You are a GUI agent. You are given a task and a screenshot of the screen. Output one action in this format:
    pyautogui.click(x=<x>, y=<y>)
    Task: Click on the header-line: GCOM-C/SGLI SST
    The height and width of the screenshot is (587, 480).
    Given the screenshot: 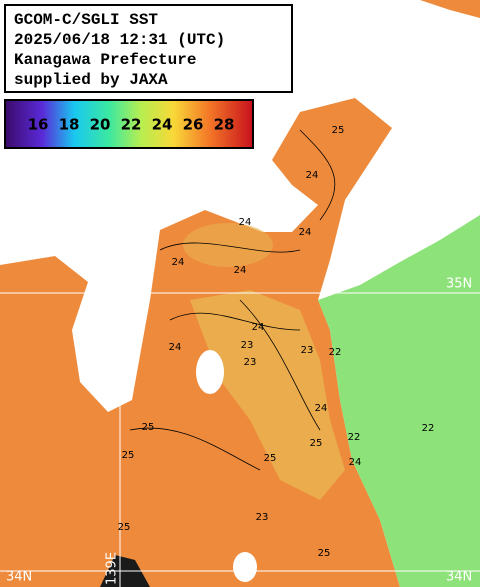 What is the action you would take?
    pyautogui.click(x=86, y=20)
    